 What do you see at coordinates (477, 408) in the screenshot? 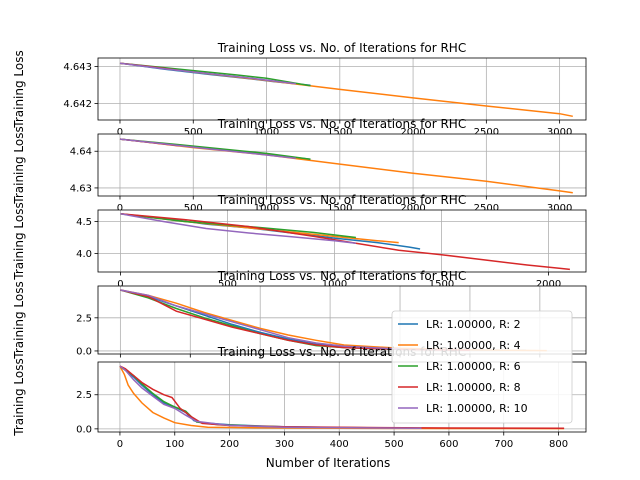
I see `legend-label: LR: 1.00000, R: 10` at bounding box center [477, 408].